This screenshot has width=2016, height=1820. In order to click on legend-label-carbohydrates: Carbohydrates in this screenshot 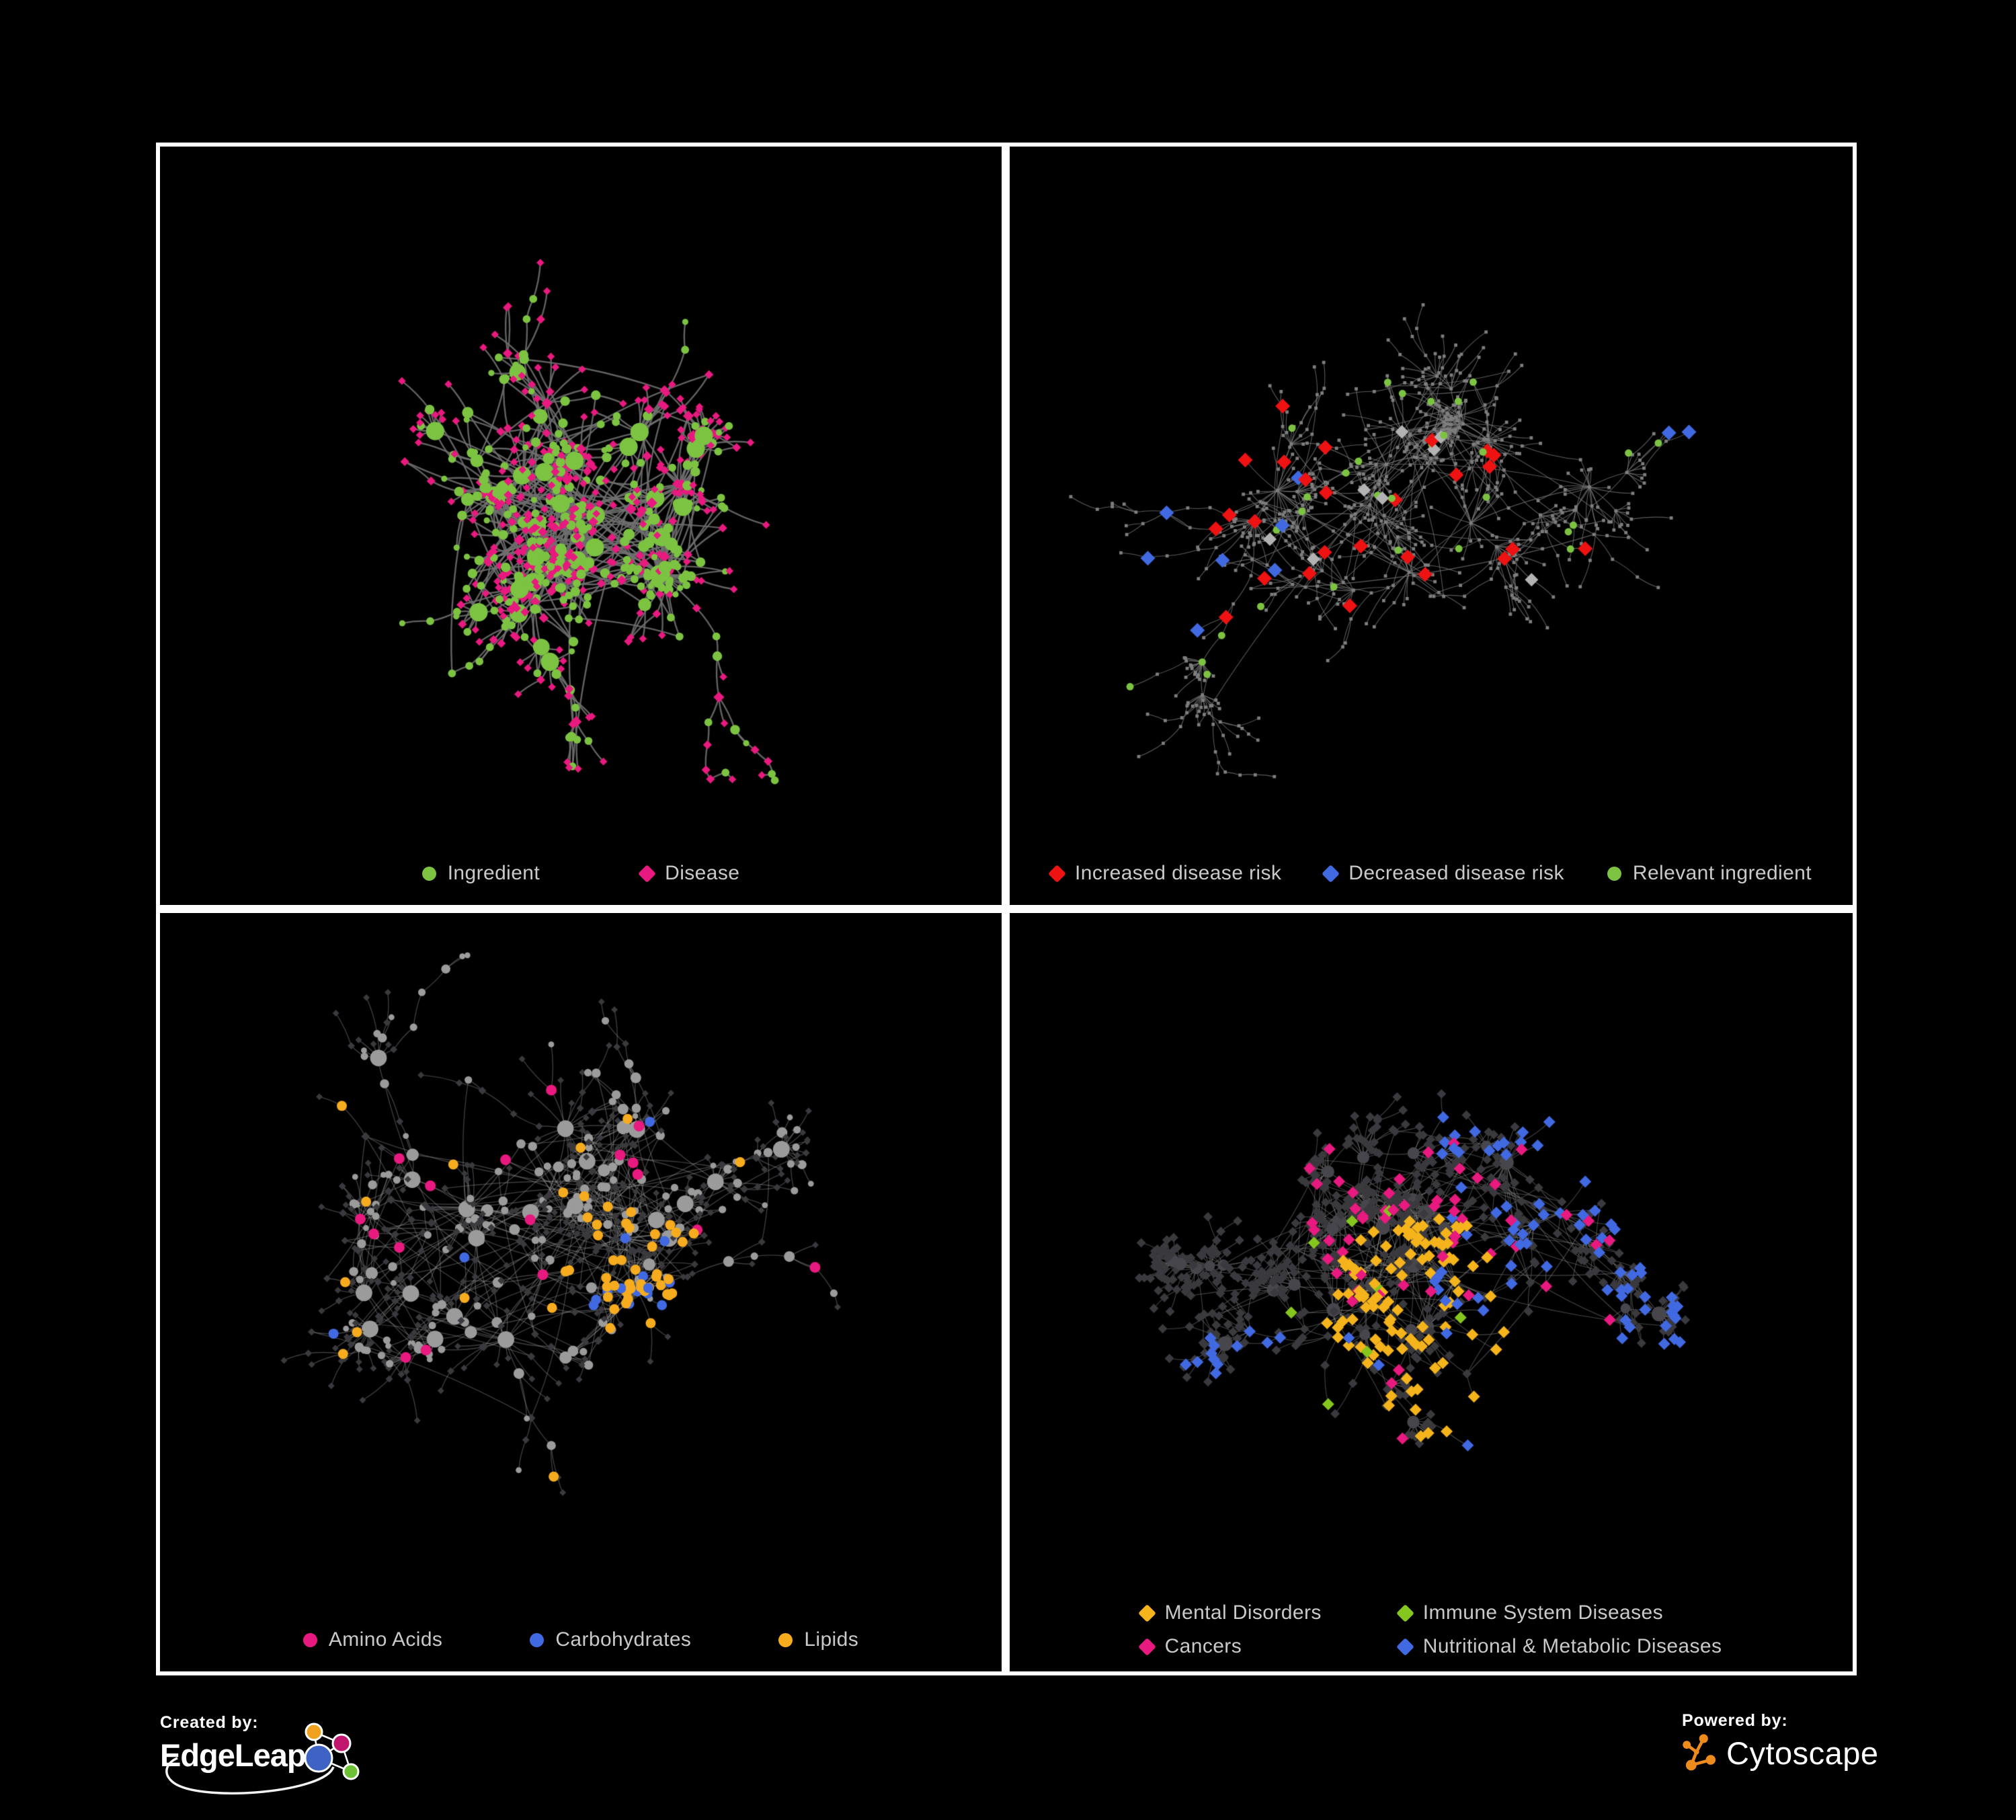, I will do `click(623, 1639)`.